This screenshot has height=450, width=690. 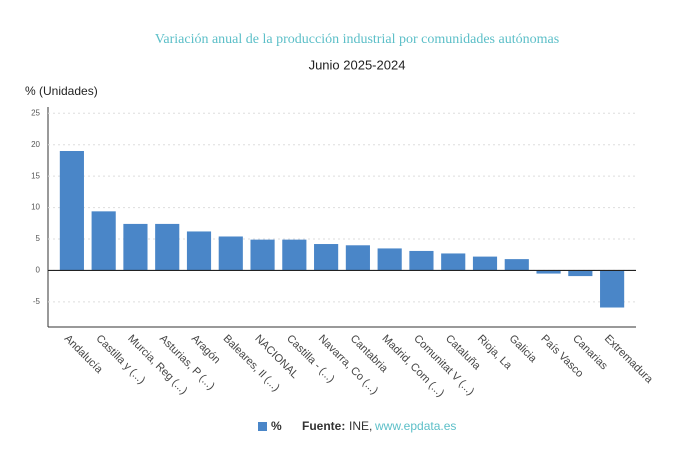 What do you see at coordinates (415, 426) in the screenshot?
I see `source-link: www.epdata.es` at bounding box center [415, 426].